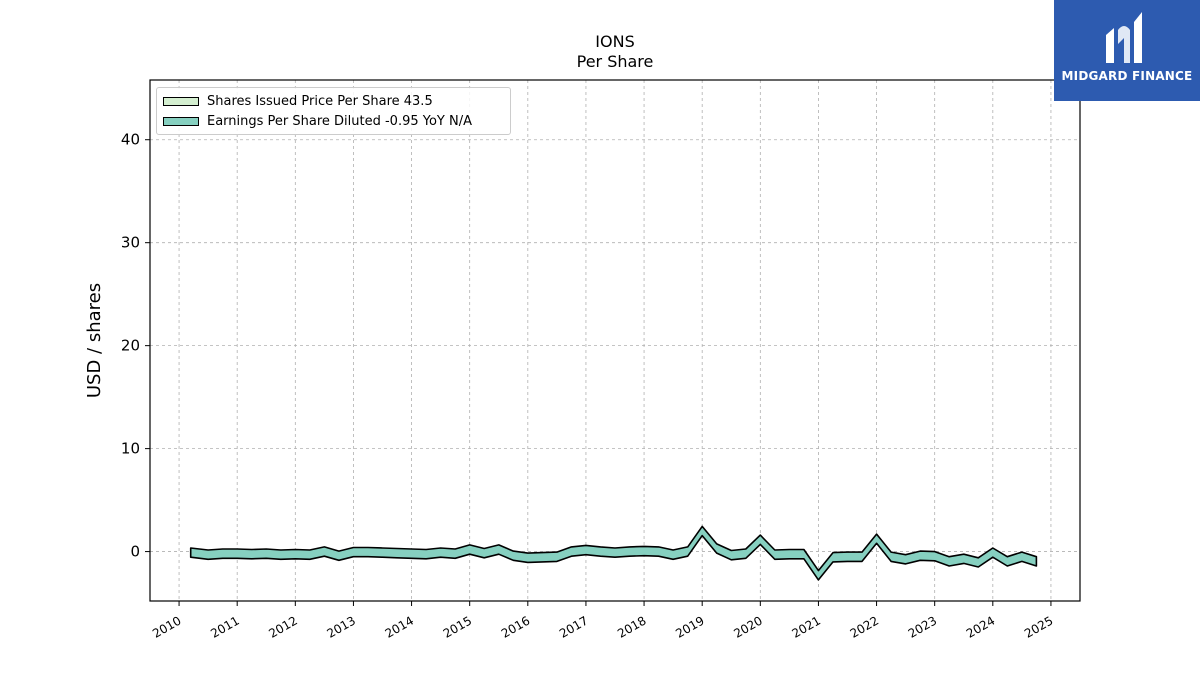  I want to click on x-tick-label-2018: 2018, so click(631, 626).